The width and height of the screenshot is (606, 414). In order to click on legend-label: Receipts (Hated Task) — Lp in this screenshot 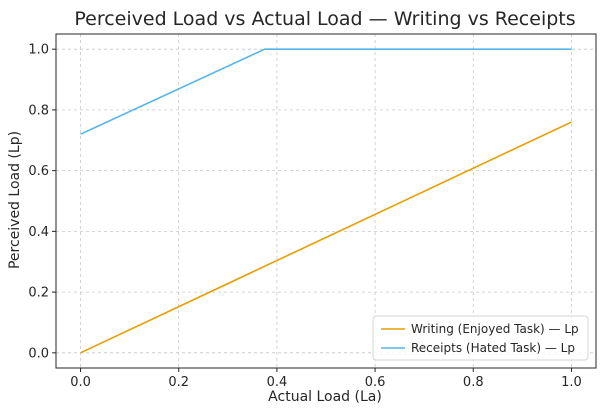, I will do `click(493, 348)`.